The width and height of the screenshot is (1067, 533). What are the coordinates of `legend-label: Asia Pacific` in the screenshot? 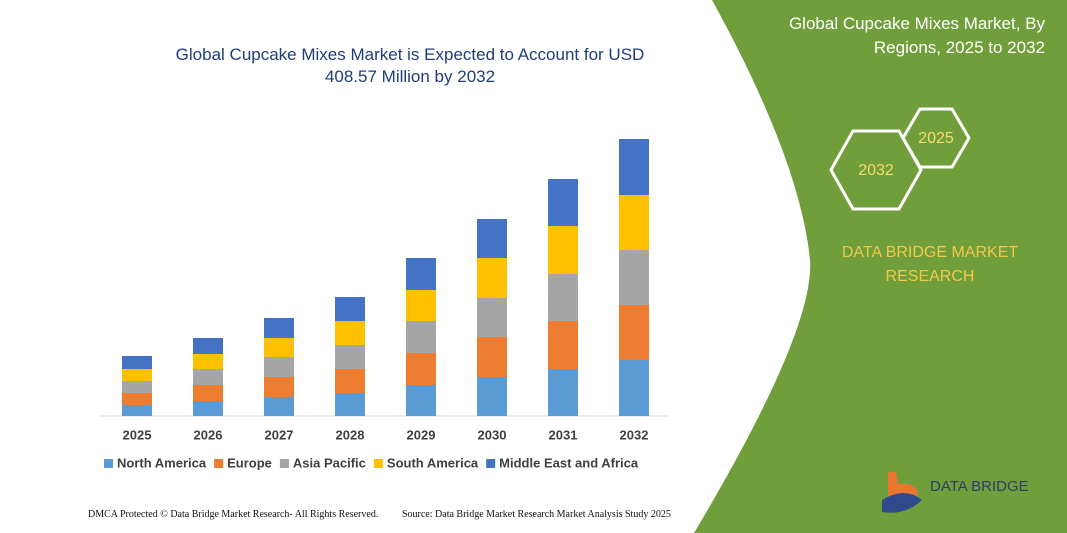 It's located at (329, 462).